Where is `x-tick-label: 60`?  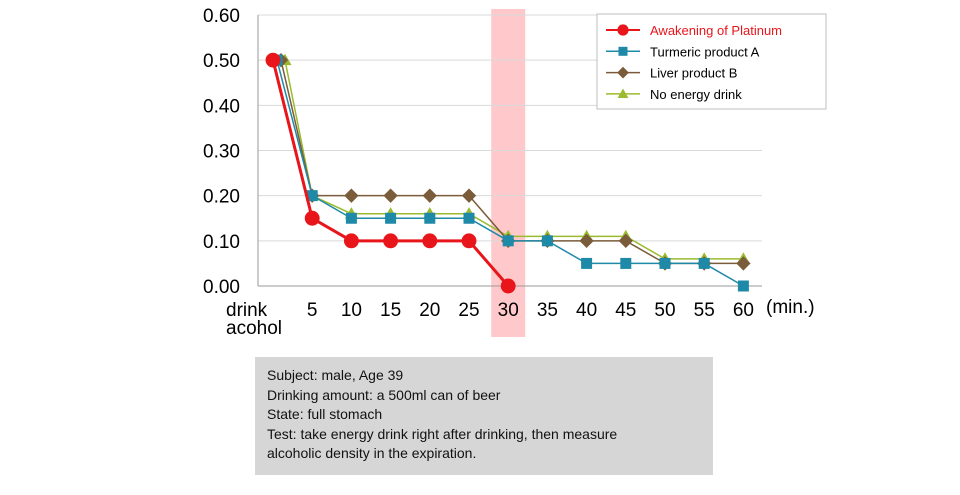
x-tick-label: 60 is located at coordinates (743, 310).